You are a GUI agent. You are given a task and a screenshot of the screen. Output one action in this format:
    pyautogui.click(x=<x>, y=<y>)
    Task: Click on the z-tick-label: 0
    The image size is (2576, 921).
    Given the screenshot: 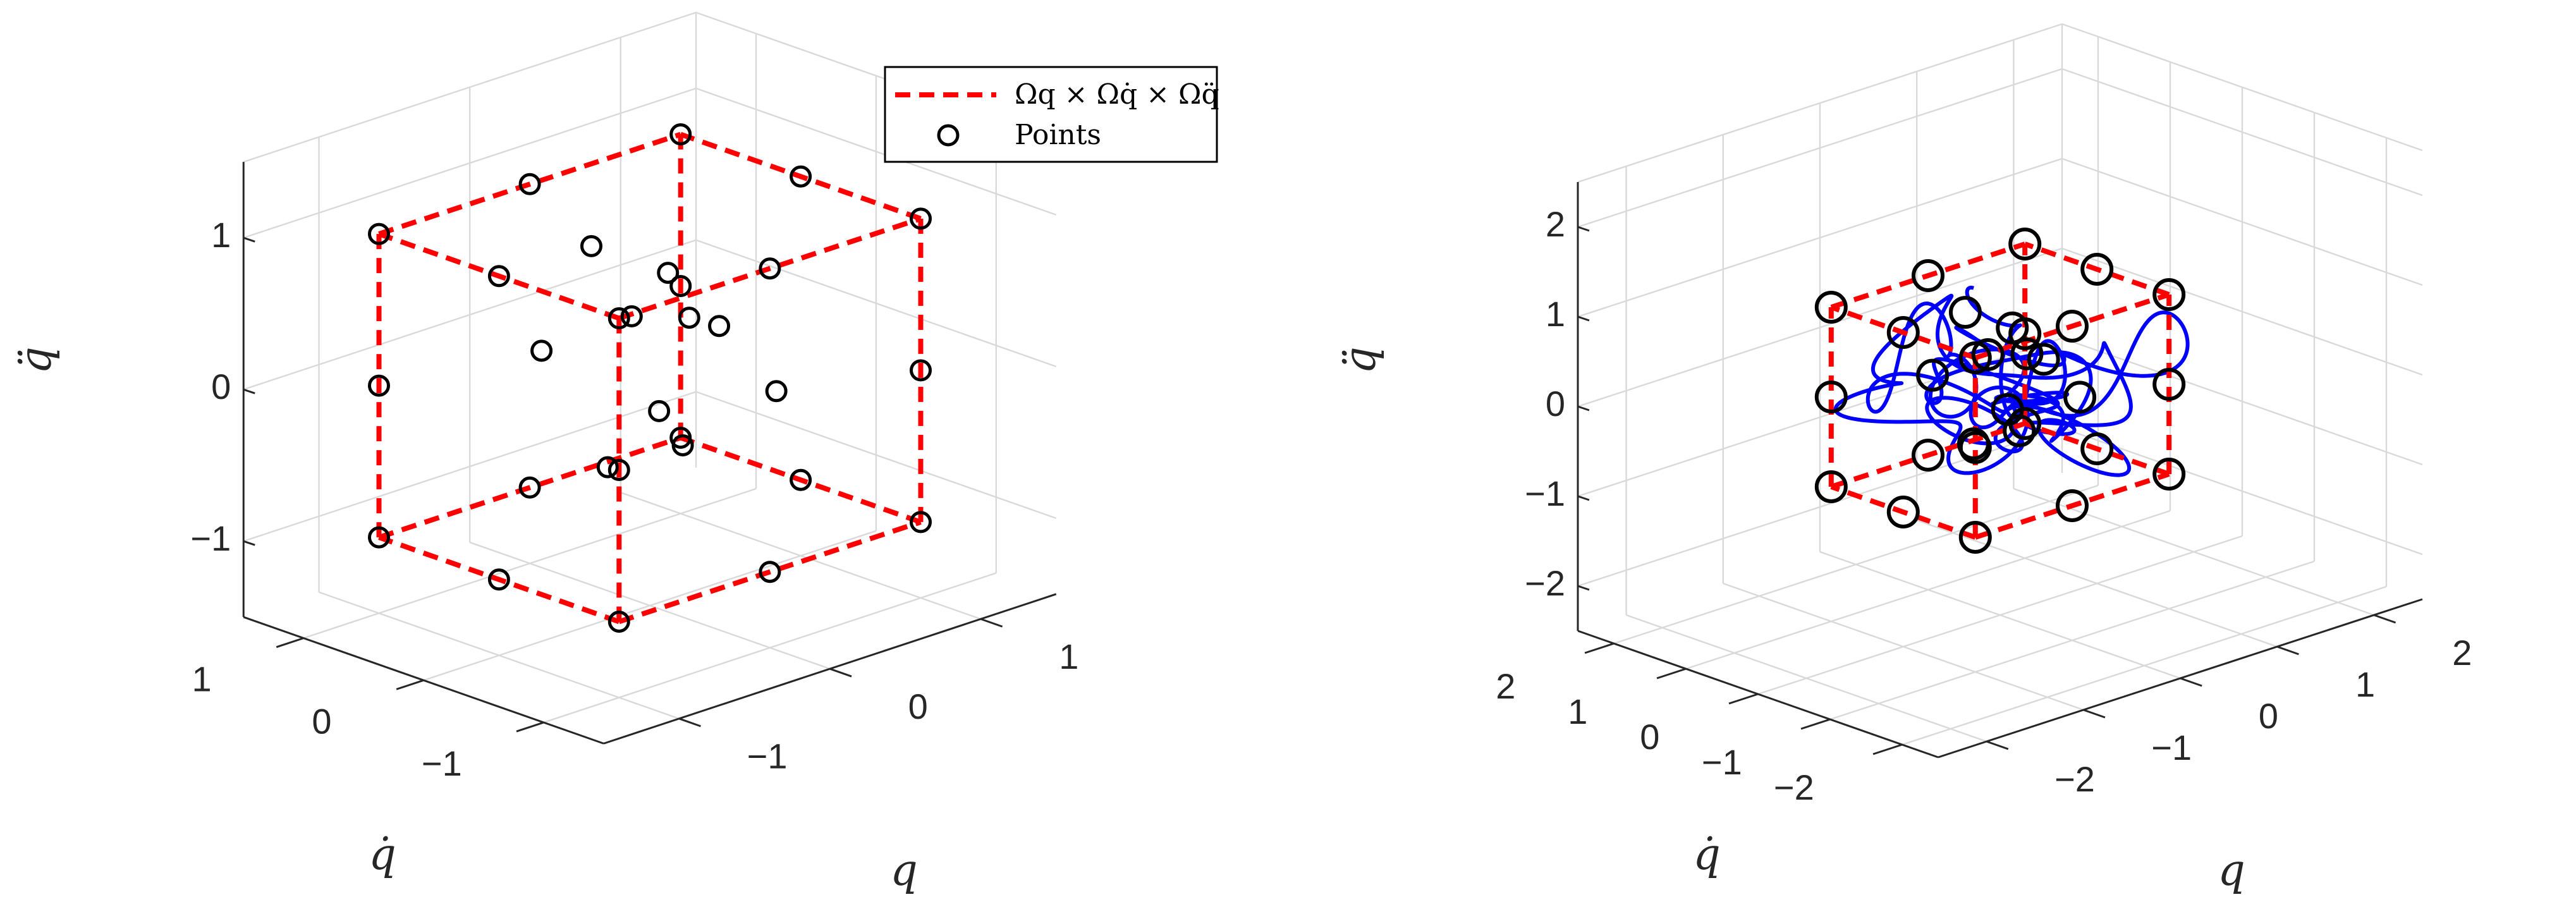 What is the action you would take?
    pyautogui.click(x=1555, y=404)
    